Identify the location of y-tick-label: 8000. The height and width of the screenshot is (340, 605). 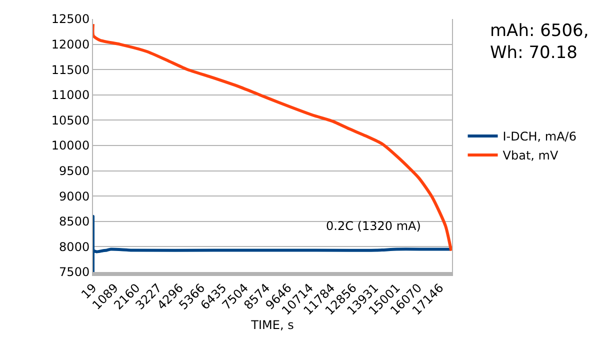
(74, 247).